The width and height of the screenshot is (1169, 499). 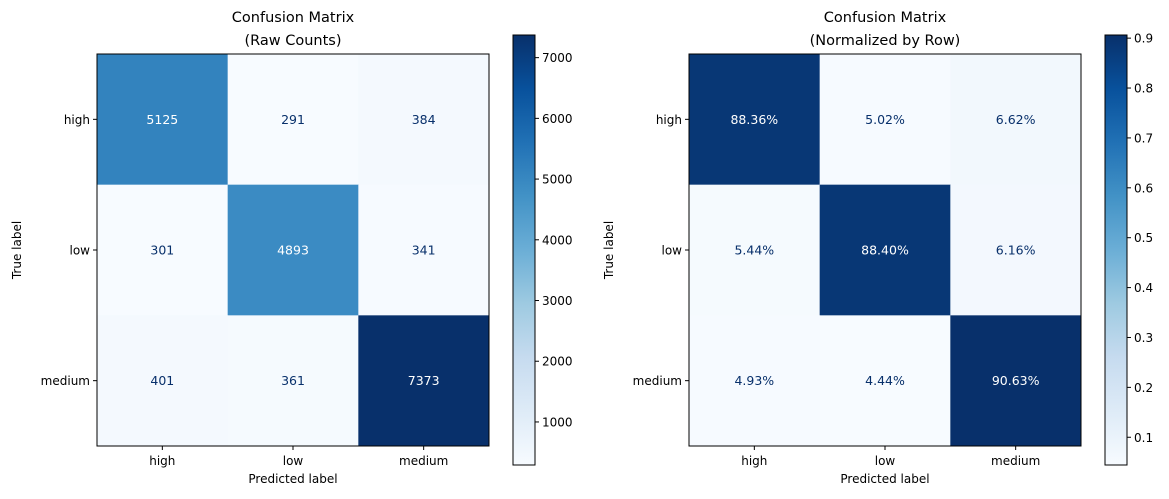 I want to click on cell-value-label: 88.36%, so click(x=754, y=119).